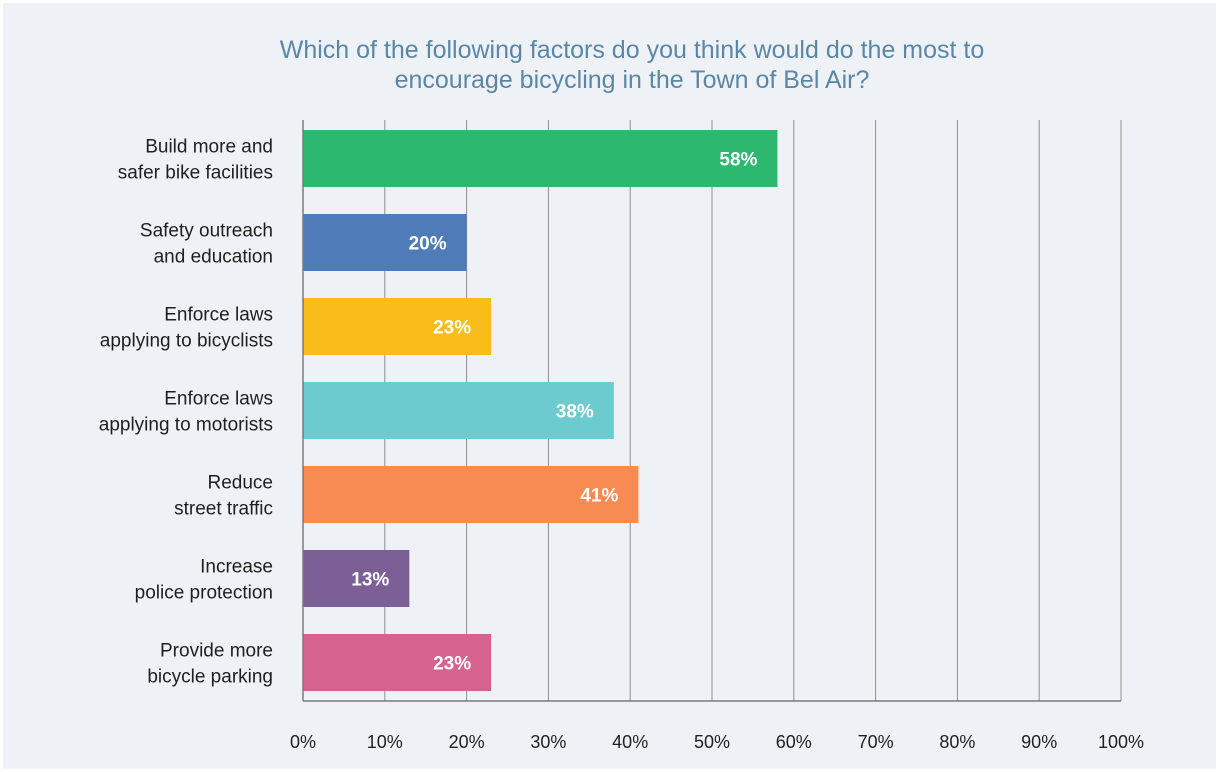  I want to click on category-label-5-line-0: Increase, so click(236, 567).